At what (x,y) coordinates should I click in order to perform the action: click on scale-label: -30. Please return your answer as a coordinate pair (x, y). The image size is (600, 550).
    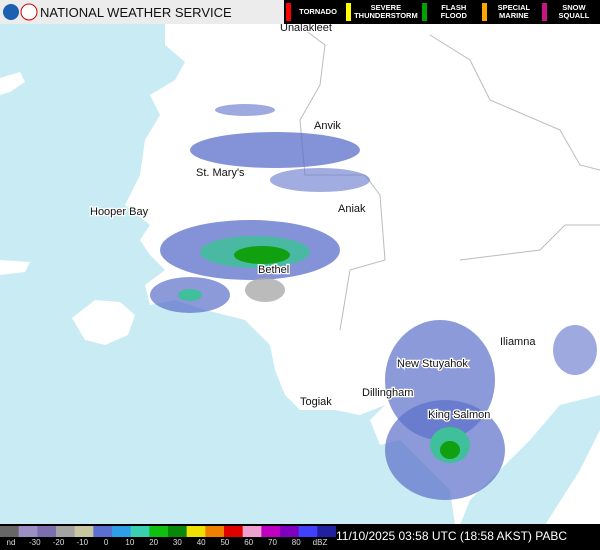
    Looking at the image, I should click on (34, 542).